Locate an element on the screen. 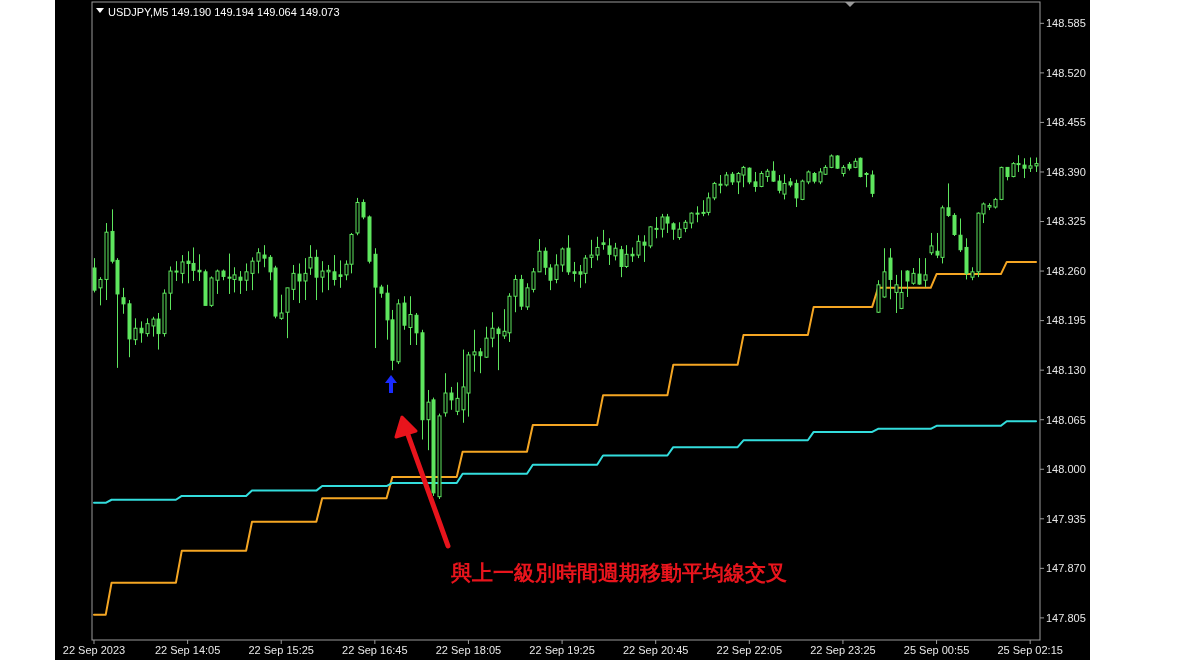 The width and height of the screenshot is (1180, 660). x-tick-label: 25 Sep 02:15 is located at coordinates (1030, 650).